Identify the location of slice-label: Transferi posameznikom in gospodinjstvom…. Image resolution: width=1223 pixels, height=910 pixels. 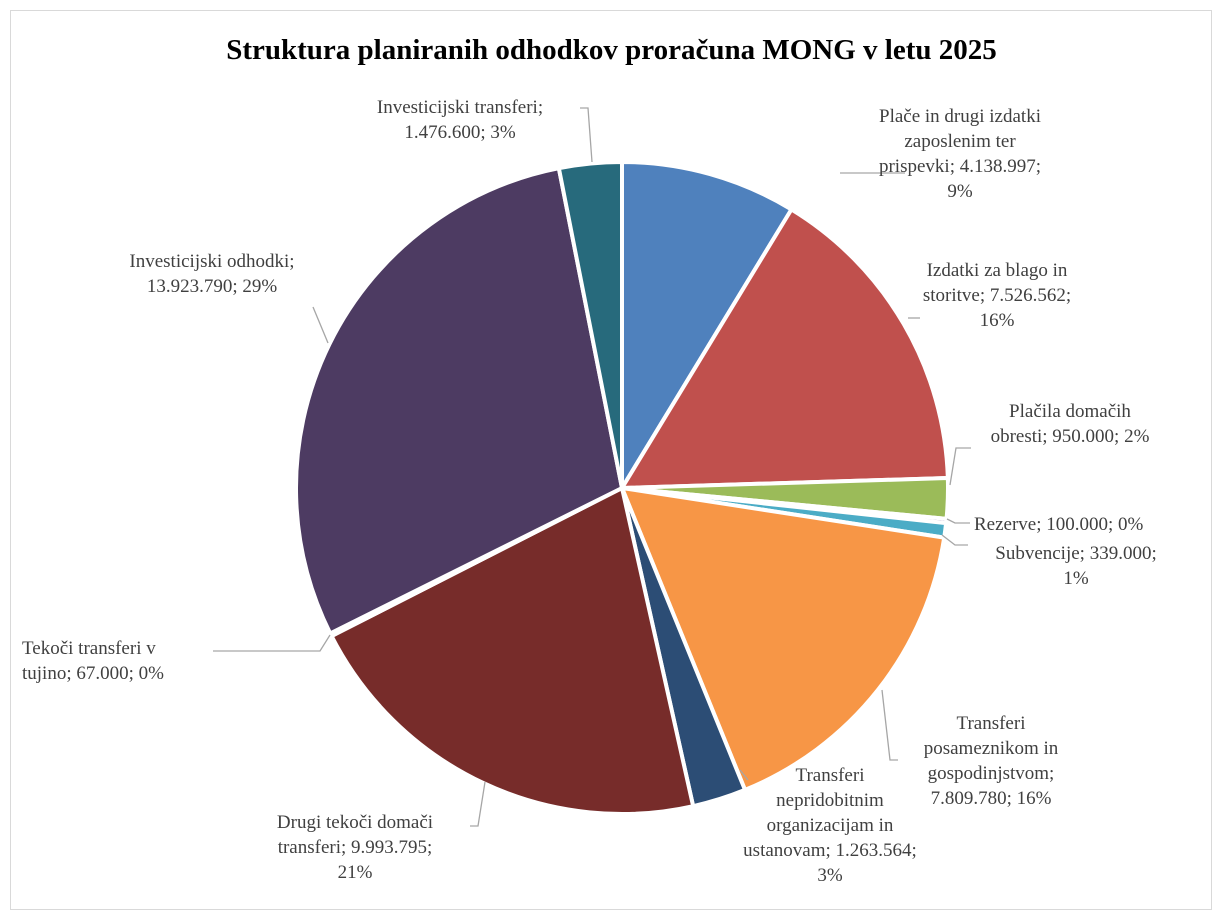
(991, 761).